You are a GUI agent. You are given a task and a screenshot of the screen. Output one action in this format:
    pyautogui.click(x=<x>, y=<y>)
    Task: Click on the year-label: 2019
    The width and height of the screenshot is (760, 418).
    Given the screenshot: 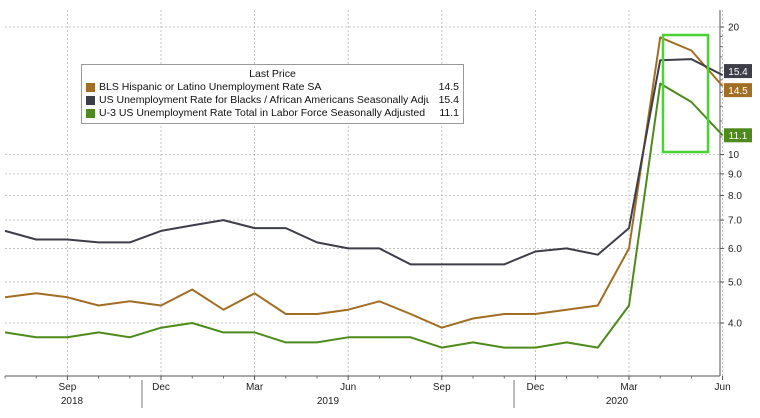 What is the action you would take?
    pyautogui.click(x=328, y=401)
    